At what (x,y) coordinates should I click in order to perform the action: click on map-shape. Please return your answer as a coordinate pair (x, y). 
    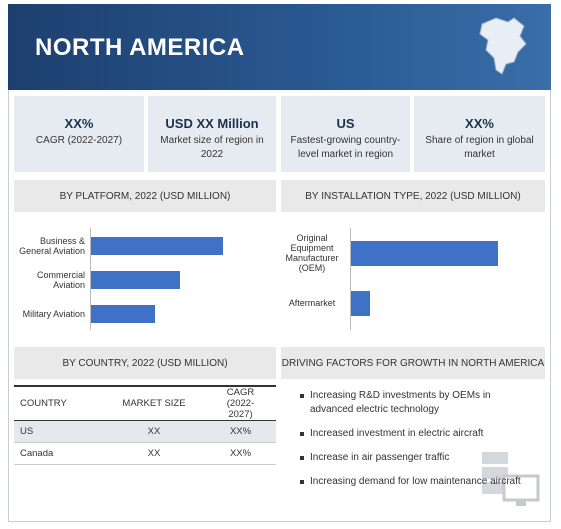
    Looking at the image, I should click on (503, 46).